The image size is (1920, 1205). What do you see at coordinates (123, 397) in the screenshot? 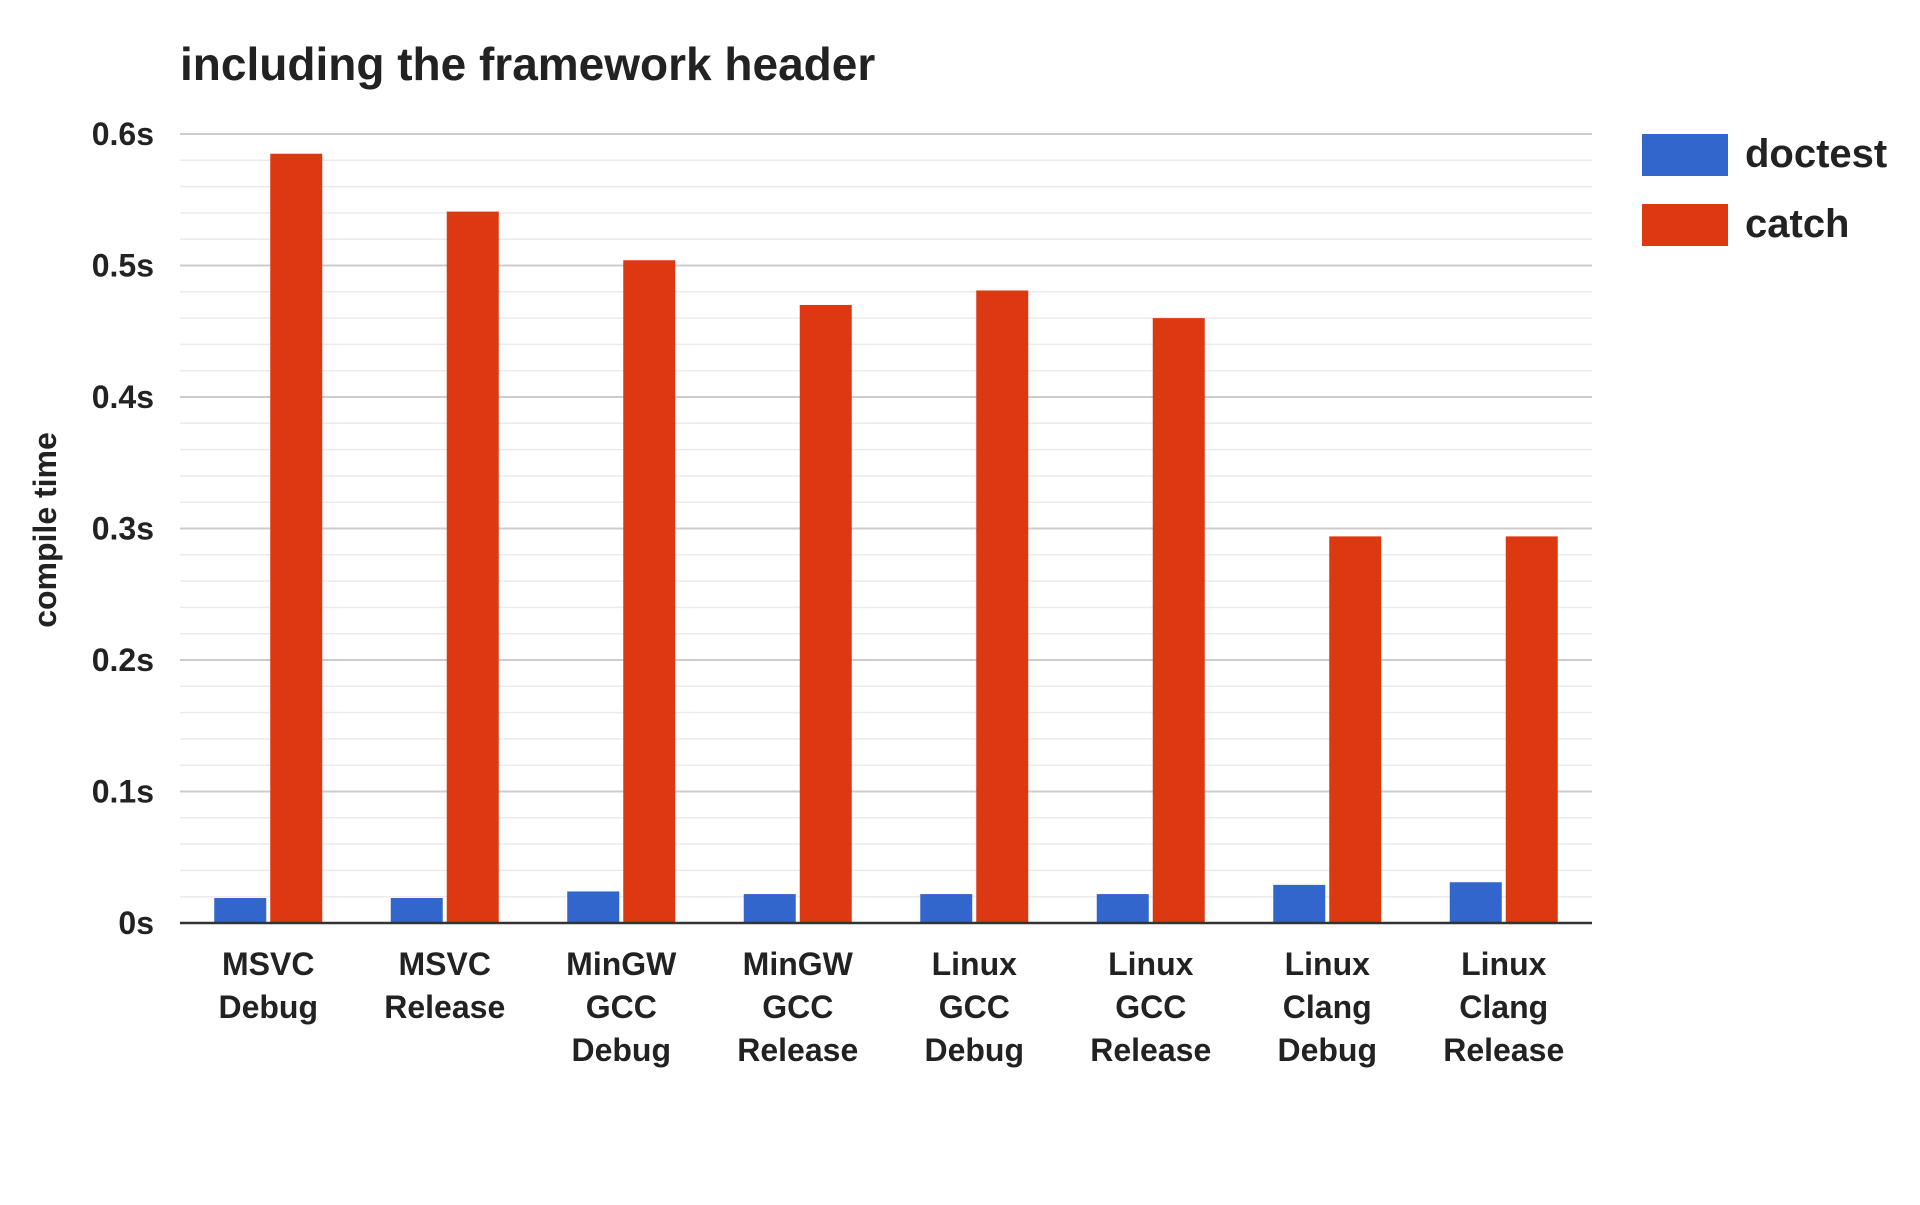
I see `y-tick-label: 0.4s` at bounding box center [123, 397].